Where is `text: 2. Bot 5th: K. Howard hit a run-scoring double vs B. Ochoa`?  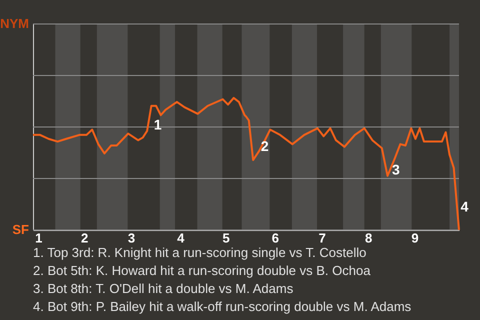 text: 2. Bot 5th: K. Howard hit a run-scoring double vs B. Ochoa is located at coordinates (202, 271).